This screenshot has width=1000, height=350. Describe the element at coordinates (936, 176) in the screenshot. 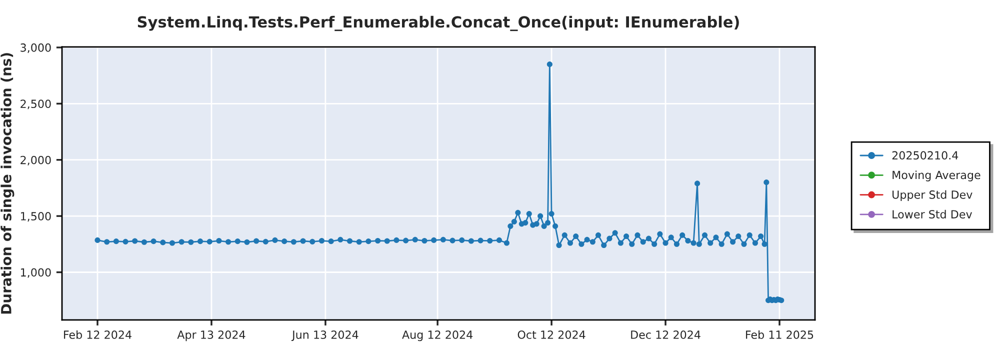

I see `legend-label: Moving Average` at that location.